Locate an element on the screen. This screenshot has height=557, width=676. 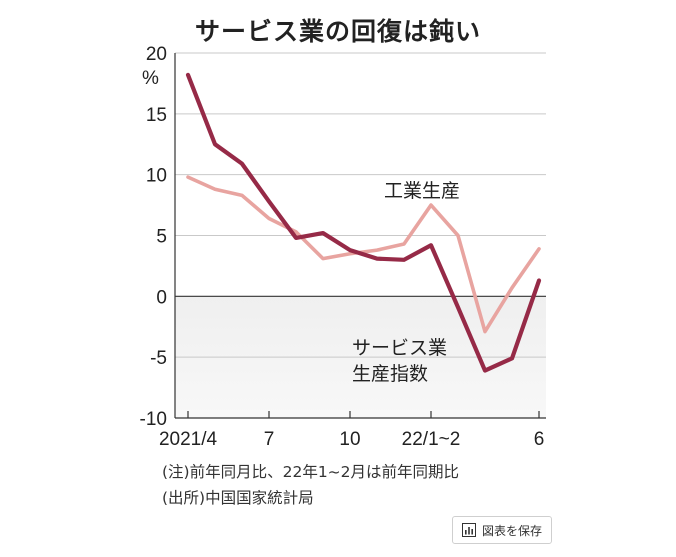
x-tick-label: 7 is located at coordinates (269, 439).